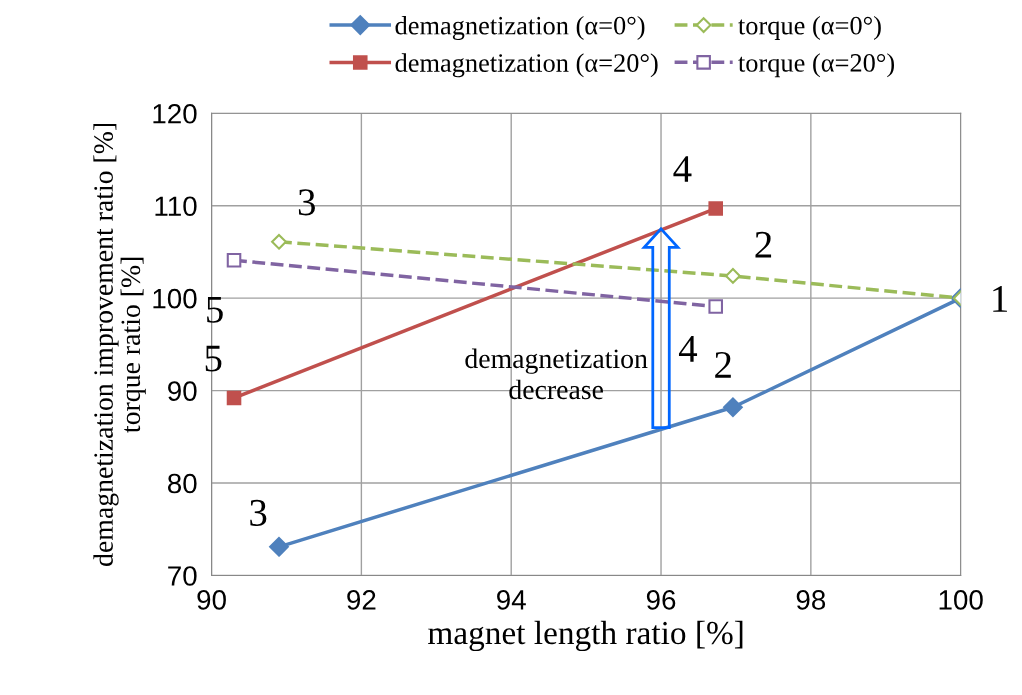 The image size is (1022, 695). What do you see at coordinates (526, 65) in the screenshot?
I see `legend-label: demagnetization (α=20°)` at bounding box center [526, 65].